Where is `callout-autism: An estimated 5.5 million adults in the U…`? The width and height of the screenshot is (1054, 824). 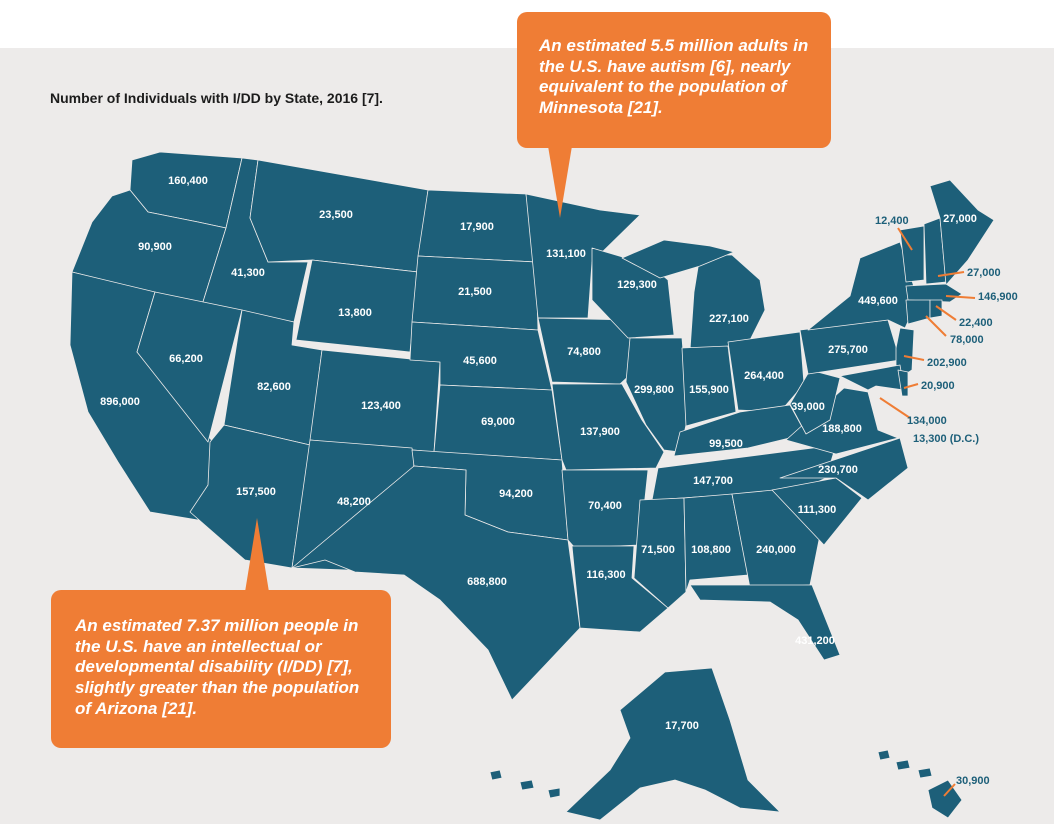 callout-autism: An estimated 5.5 million adults in the U… is located at coordinates (674, 80).